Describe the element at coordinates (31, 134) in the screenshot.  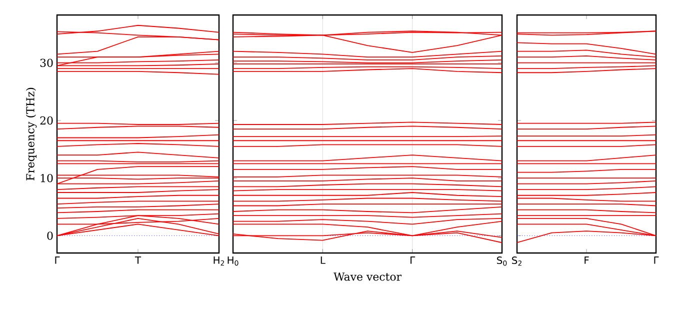
I see `y-axis-title: Frequency (THz)` at that location.